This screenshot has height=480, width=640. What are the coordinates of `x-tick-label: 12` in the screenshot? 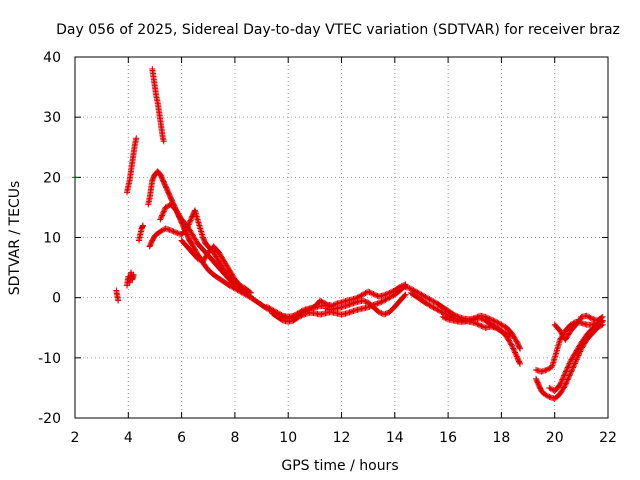 It's located at (342, 438).